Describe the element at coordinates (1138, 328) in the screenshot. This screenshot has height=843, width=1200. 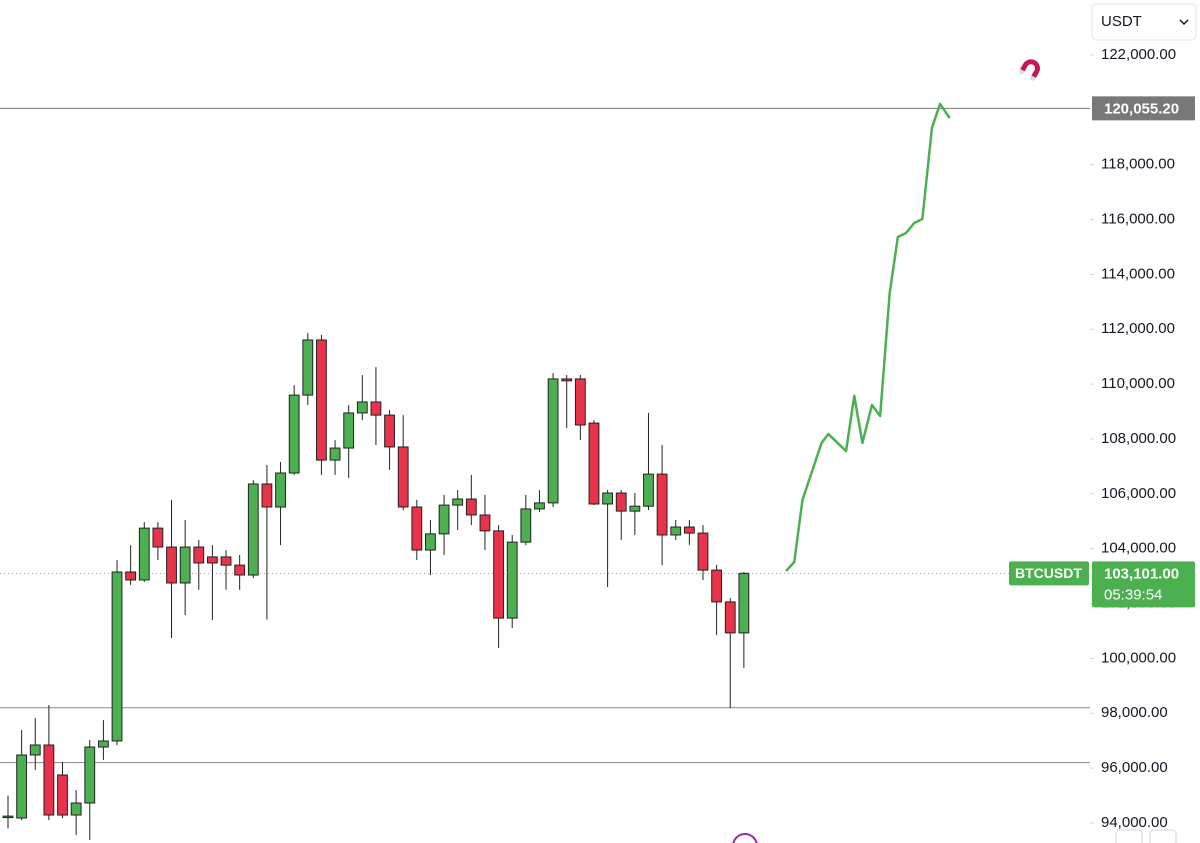
I see `y-tick-label: 112,000.00` at that location.